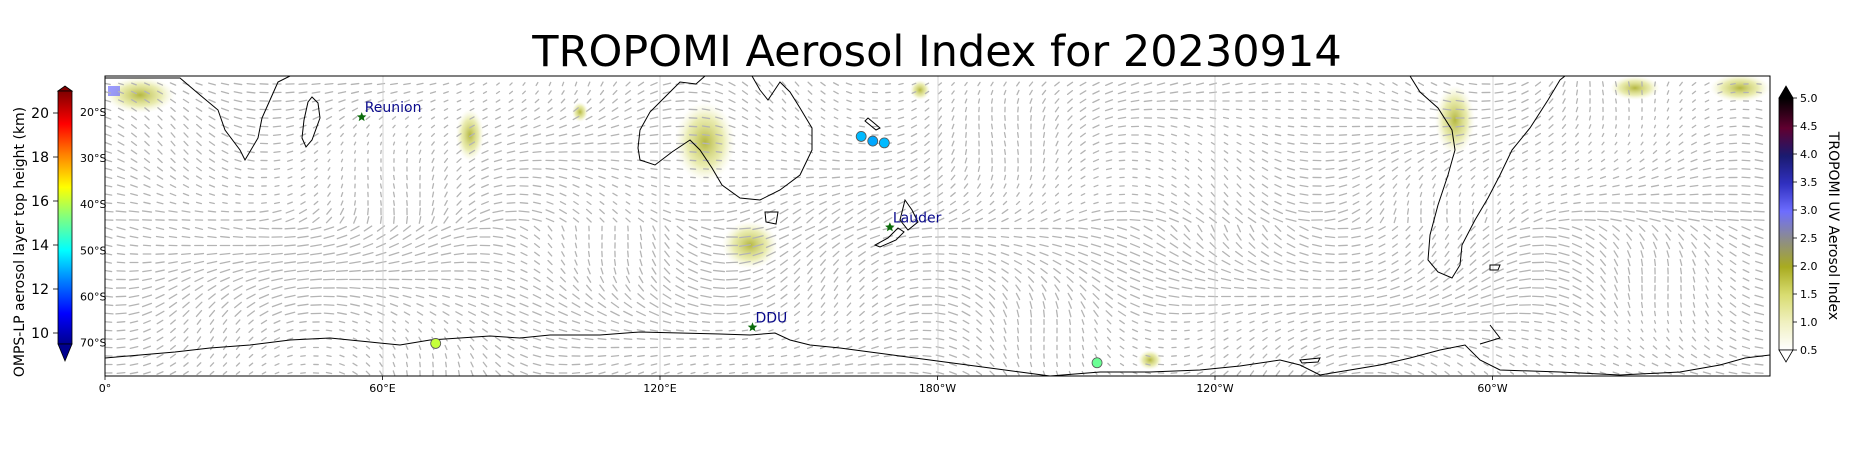  Describe the element at coordinates (1809, 322) in the screenshot. I see `right-colorbar-tick-label: 1.0` at that location.